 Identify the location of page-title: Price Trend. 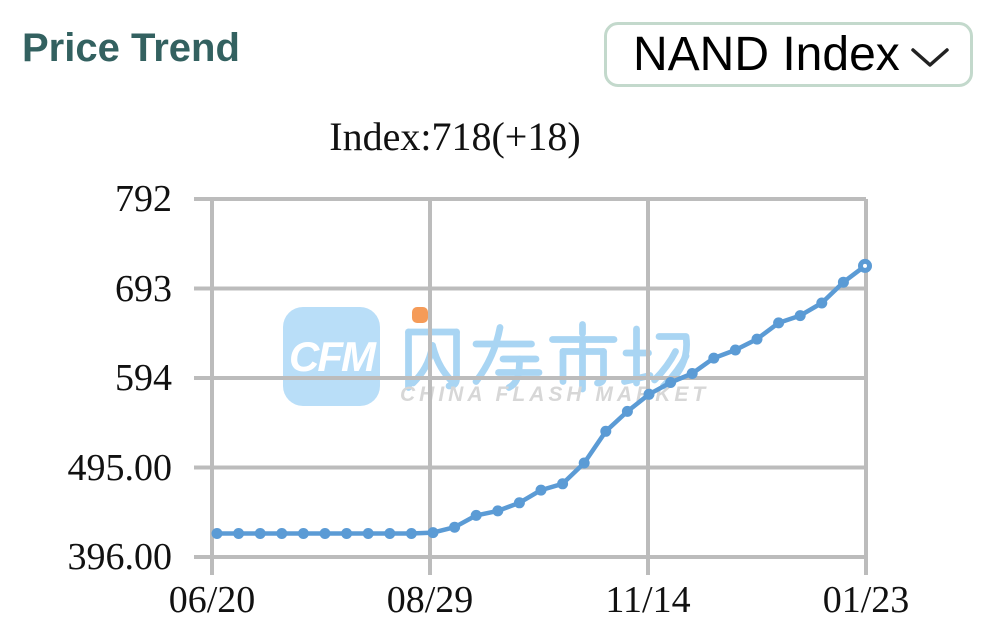
(131, 48).